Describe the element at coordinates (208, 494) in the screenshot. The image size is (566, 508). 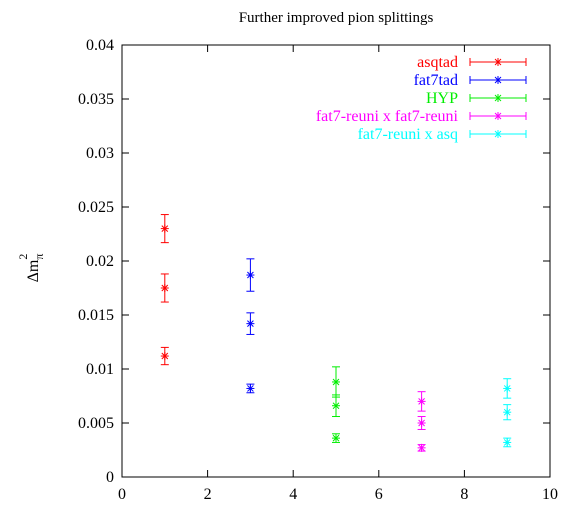
I see `x-tick-label: 2` at that location.